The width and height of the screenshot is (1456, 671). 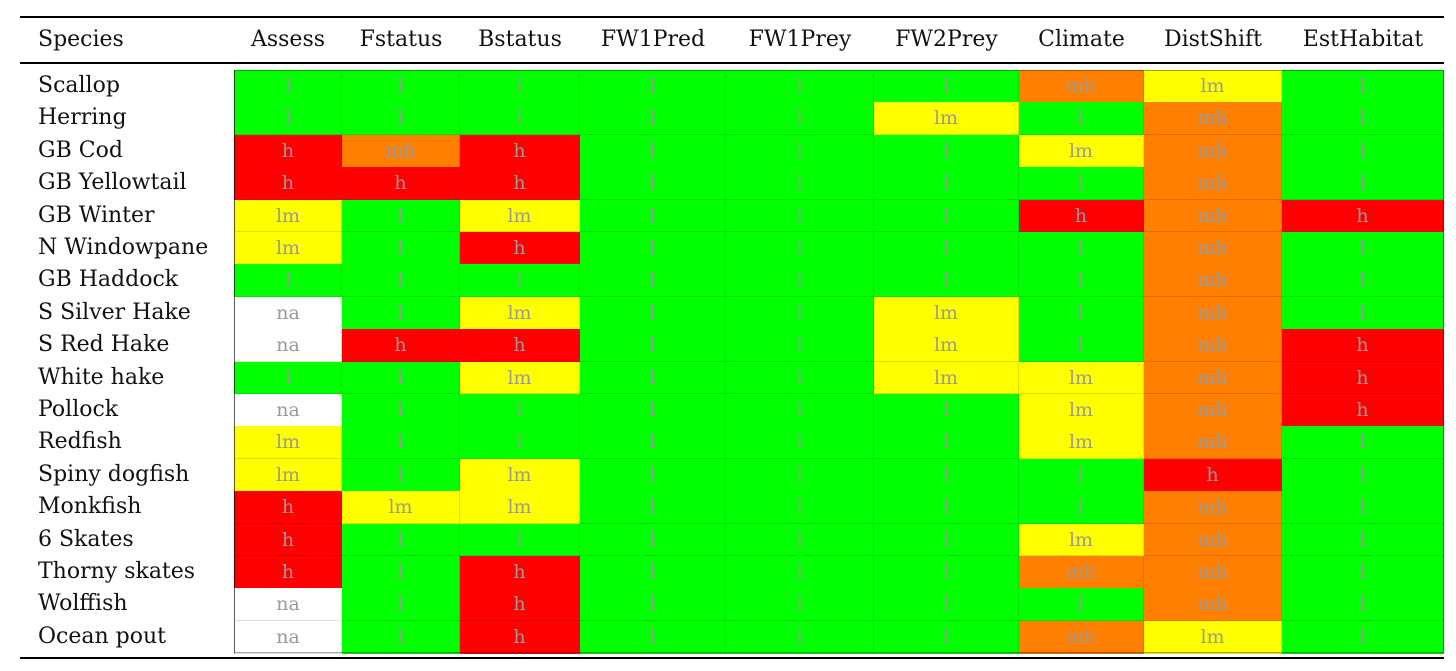 I want to click on row-species-label: GB Cod, so click(x=80, y=150).